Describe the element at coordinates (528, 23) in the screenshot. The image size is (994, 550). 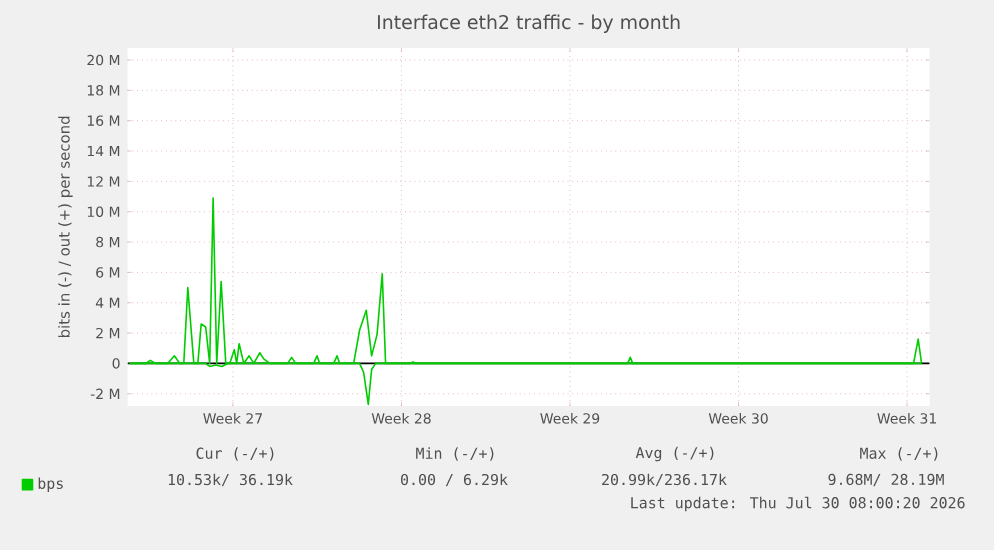
I see `chart-title: Interface eth2 traffic - by month` at that location.